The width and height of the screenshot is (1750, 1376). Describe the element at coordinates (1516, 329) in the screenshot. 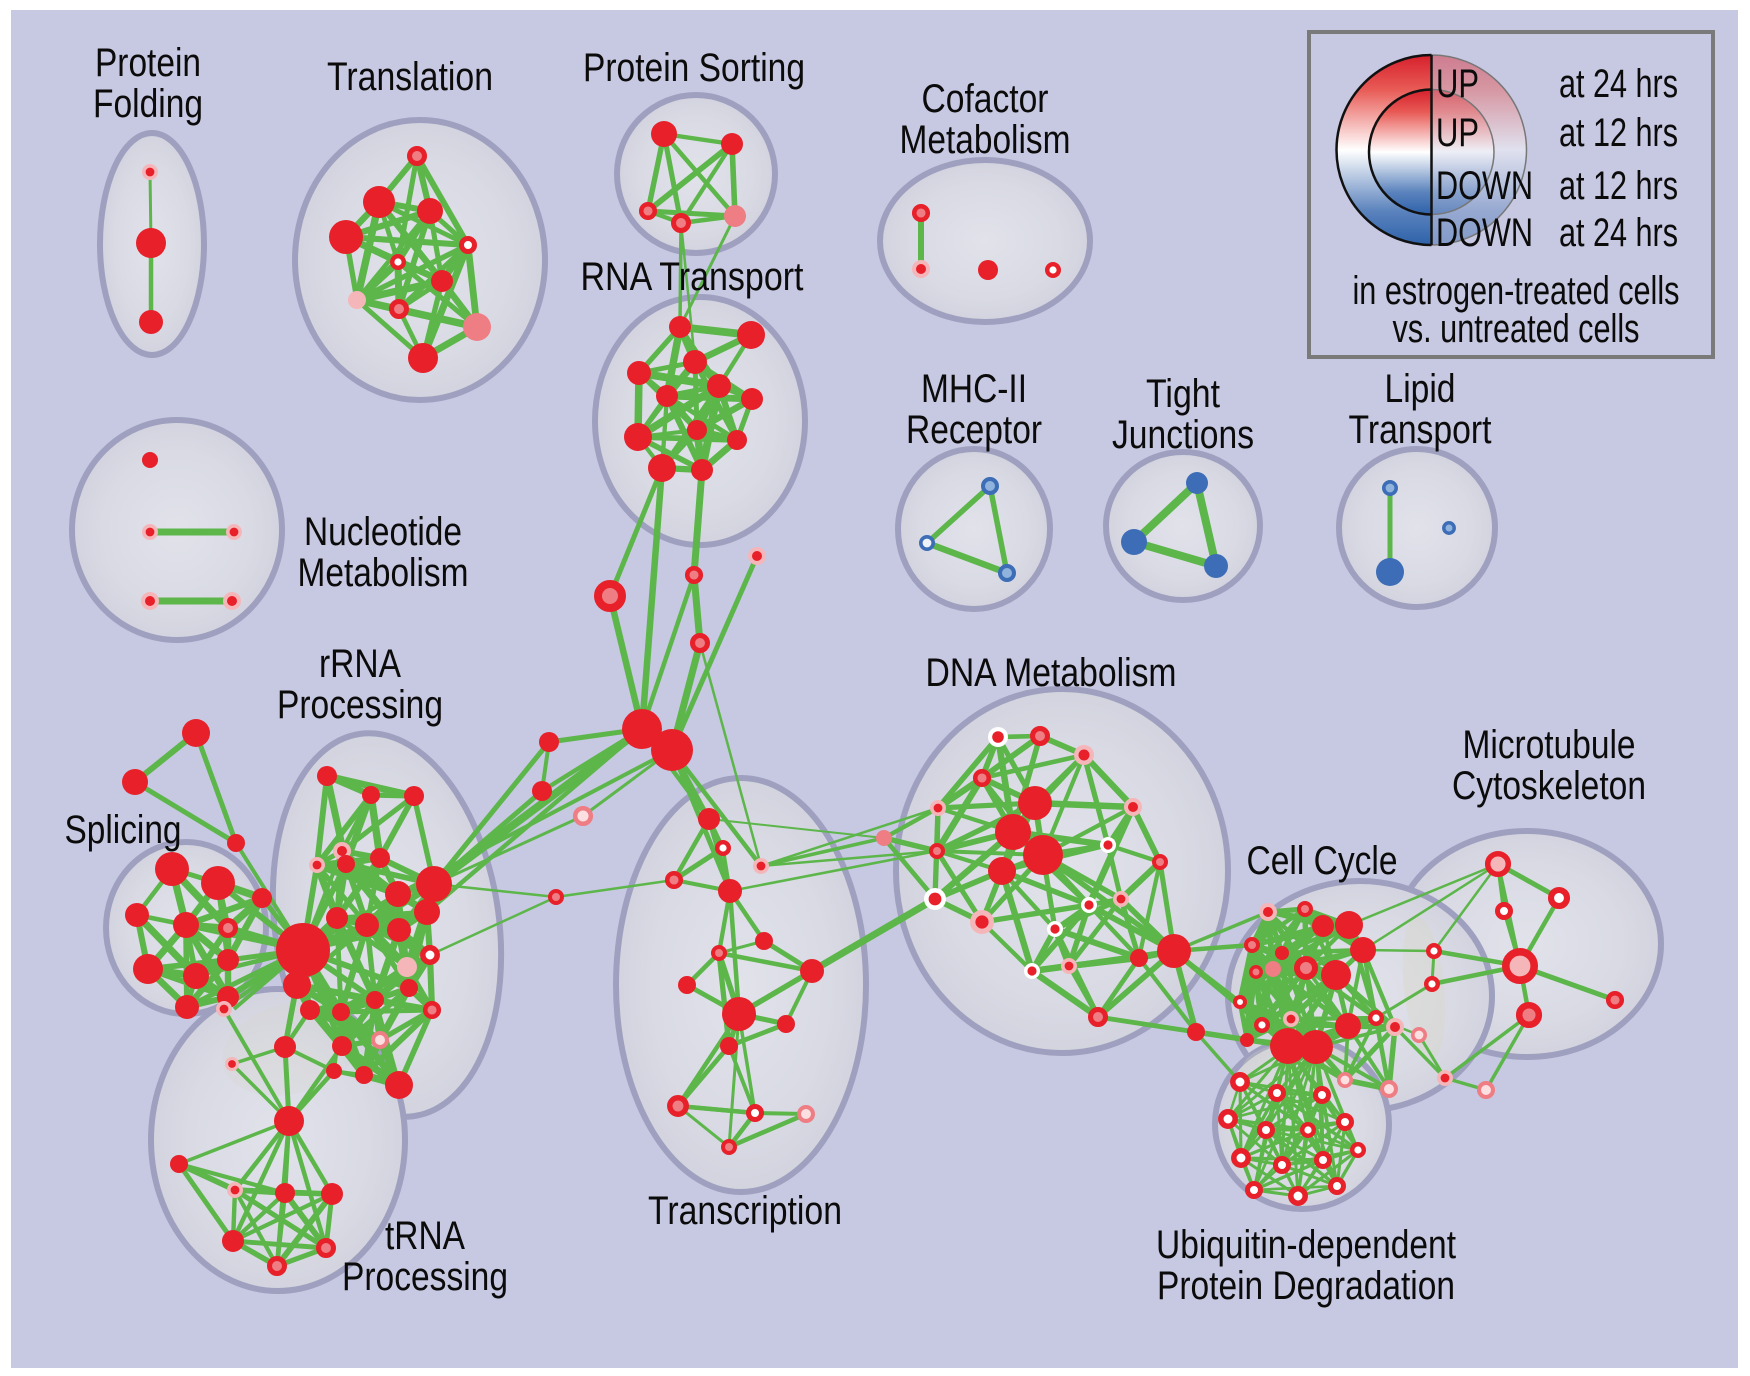

I see `svg-text: vs. untreated cells` at that location.